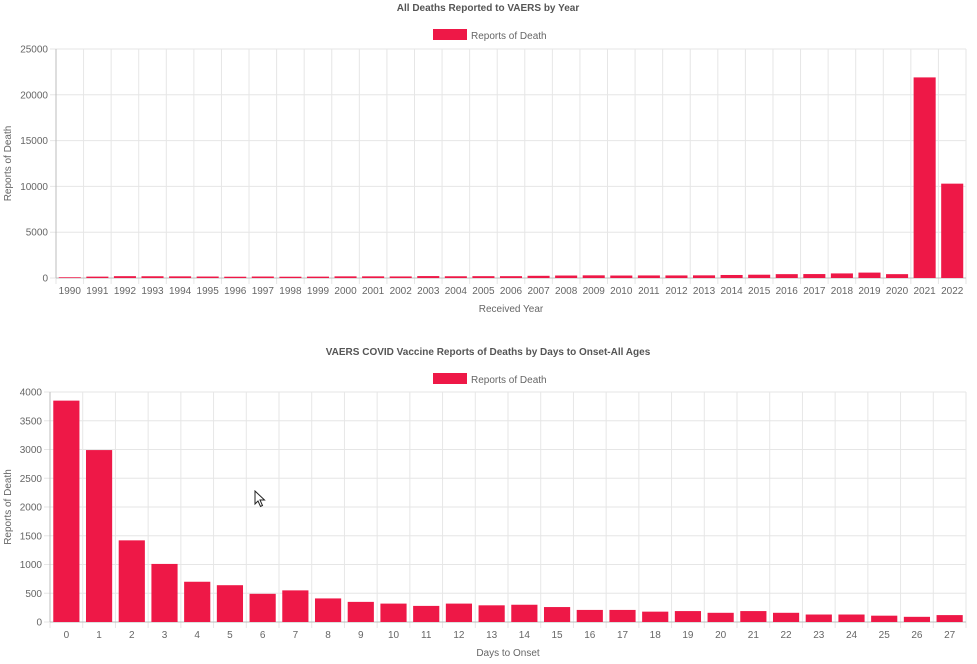 Image resolution: width=977 pixels, height=664 pixels. What do you see at coordinates (97, 277) in the screenshot?
I see `bar-1991` at bounding box center [97, 277].